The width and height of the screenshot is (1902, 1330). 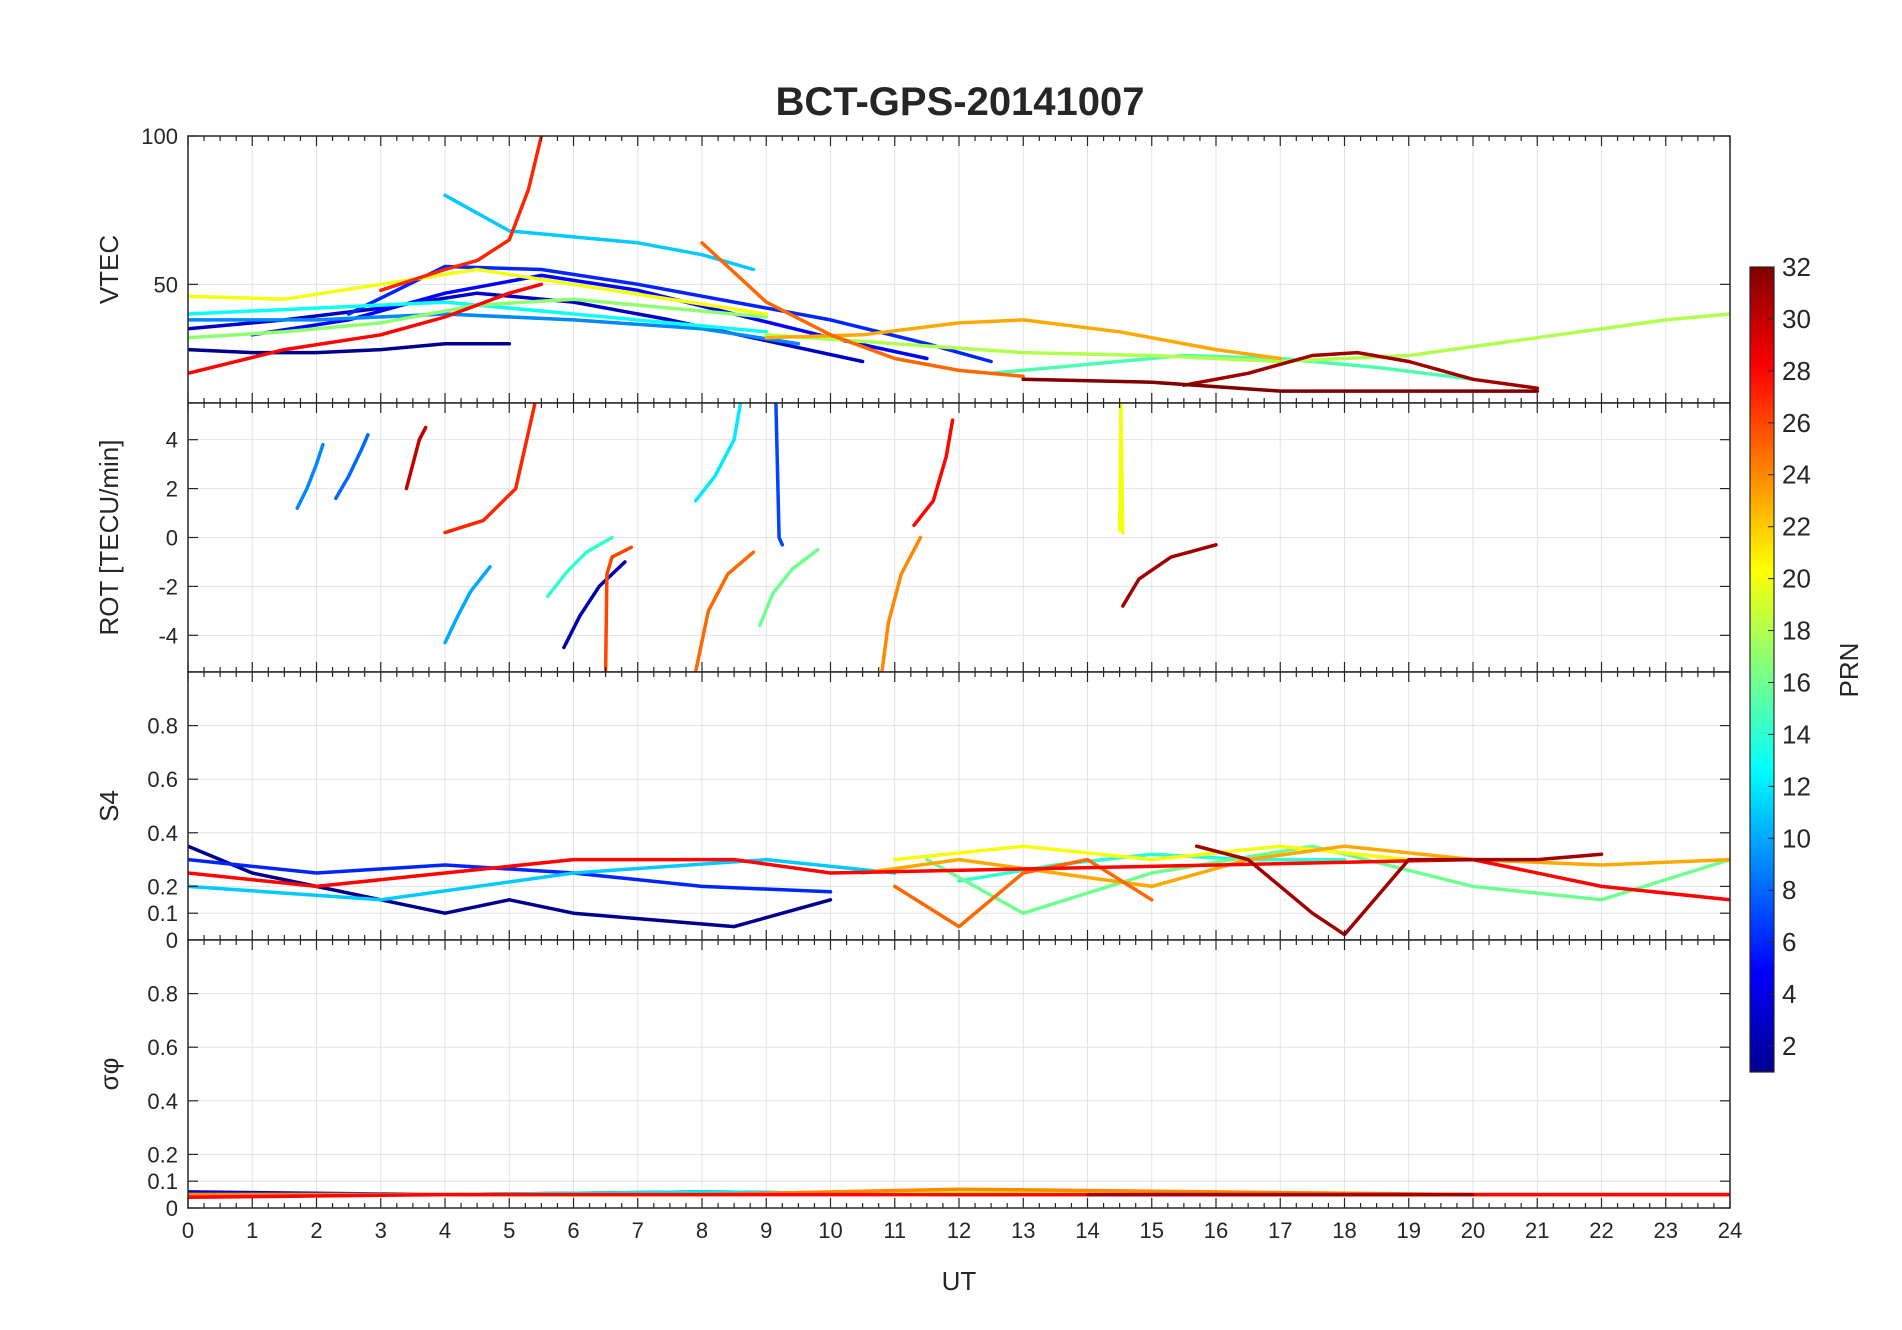 I want to click on y-axis-label: VTEC, so click(x=109, y=269).